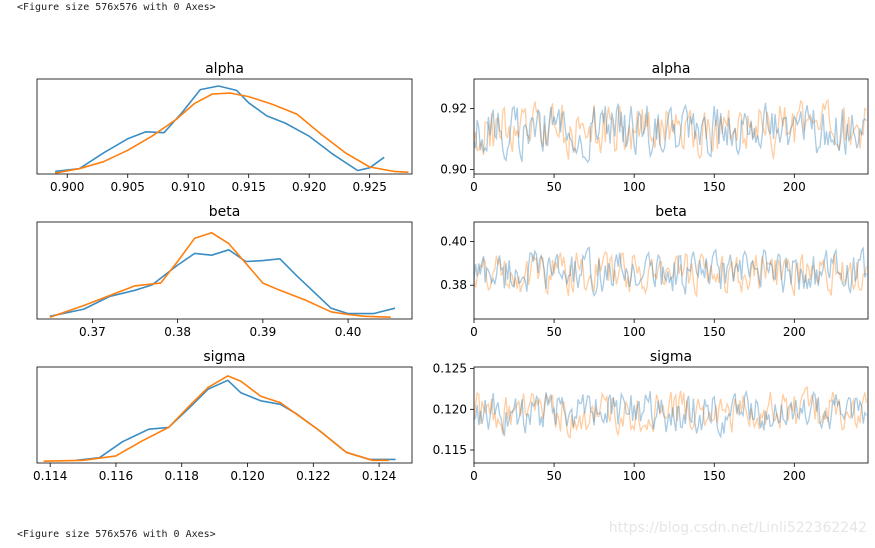  Describe the element at coordinates (309, 187) in the screenshot. I see `x-tick-label: 0.920` at that location.